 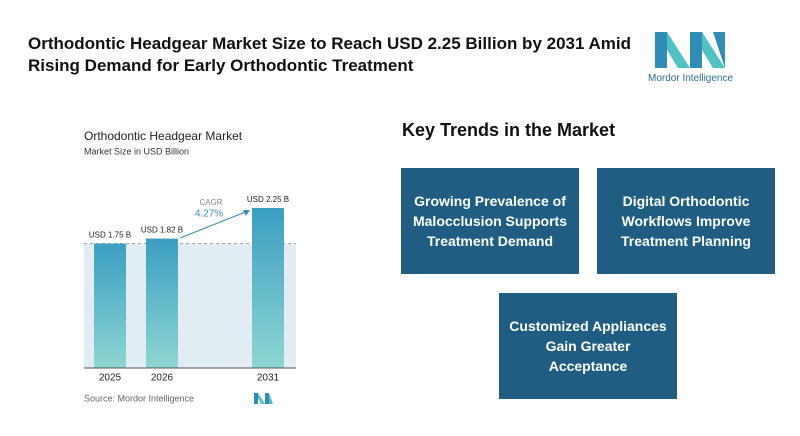 I want to click on trends-title: Key Trends in the Market, so click(x=509, y=130).